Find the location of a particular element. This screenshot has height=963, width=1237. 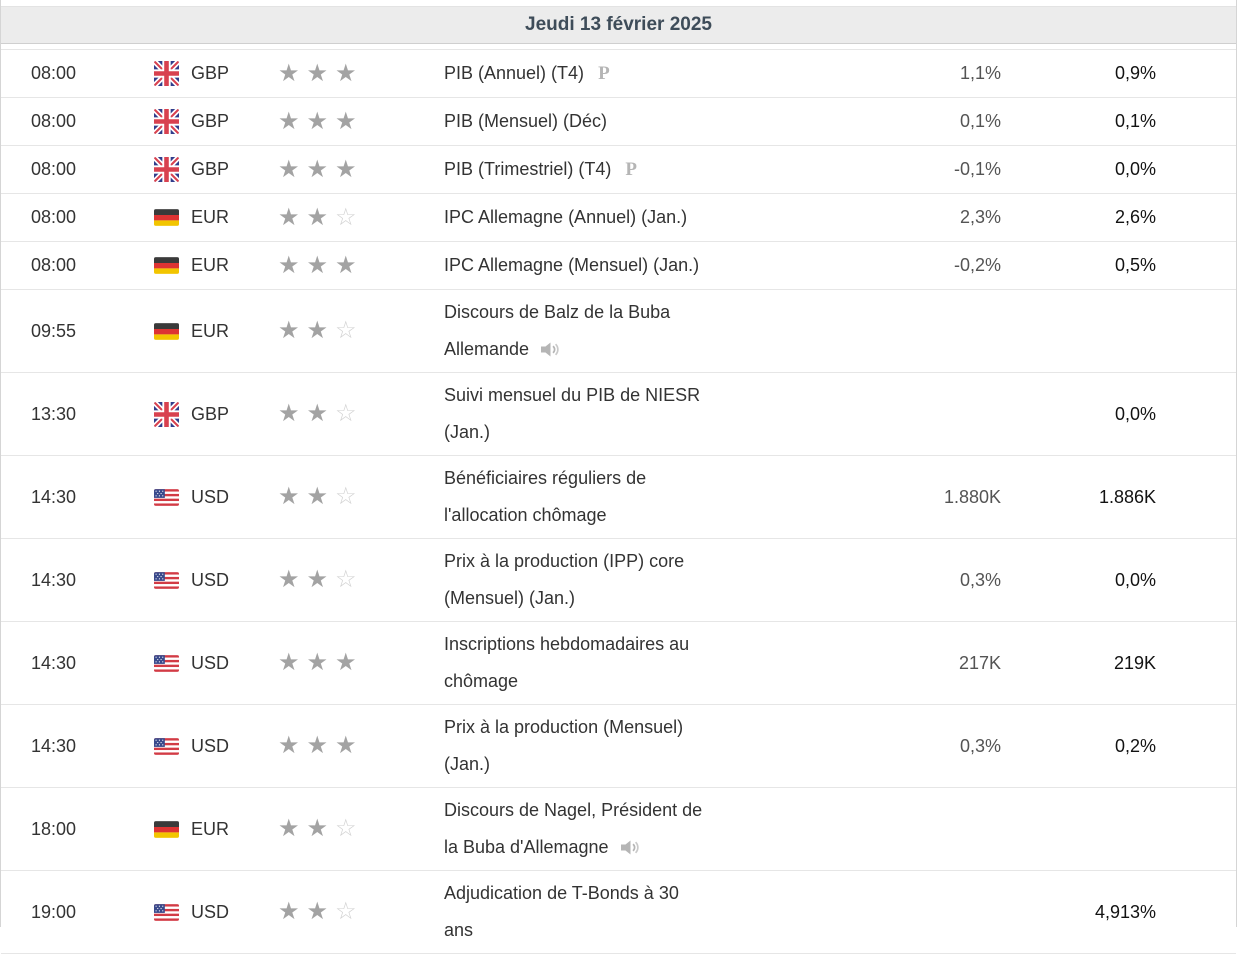

forecast-value: -0,1% is located at coordinates (977, 169).